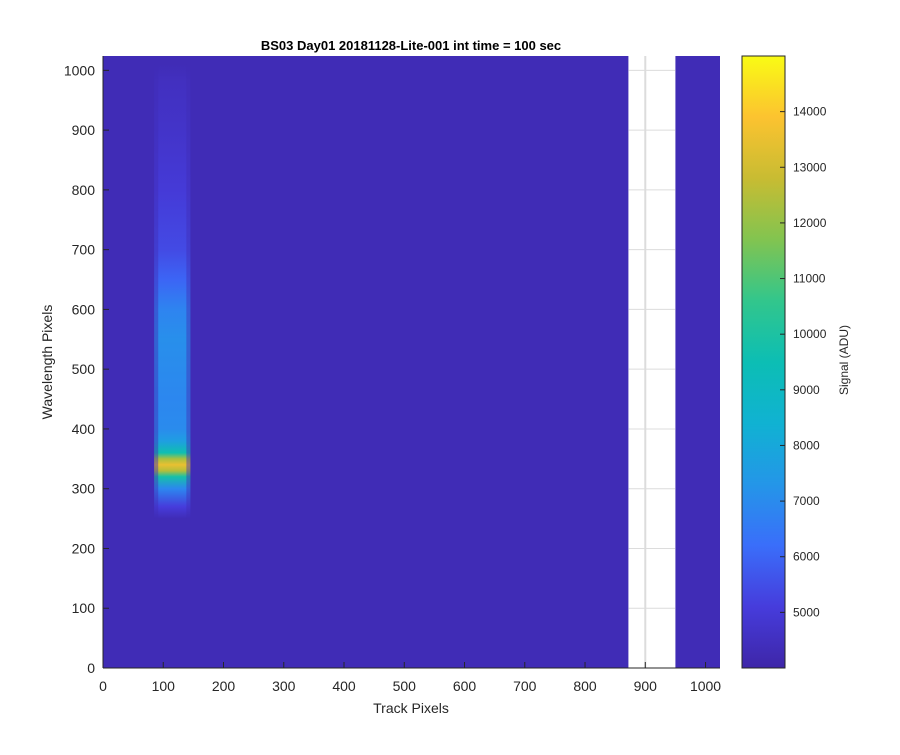 The width and height of the screenshot is (900, 755). What do you see at coordinates (806, 445) in the screenshot?
I see `colorbar-tick-label: 8000` at bounding box center [806, 445].